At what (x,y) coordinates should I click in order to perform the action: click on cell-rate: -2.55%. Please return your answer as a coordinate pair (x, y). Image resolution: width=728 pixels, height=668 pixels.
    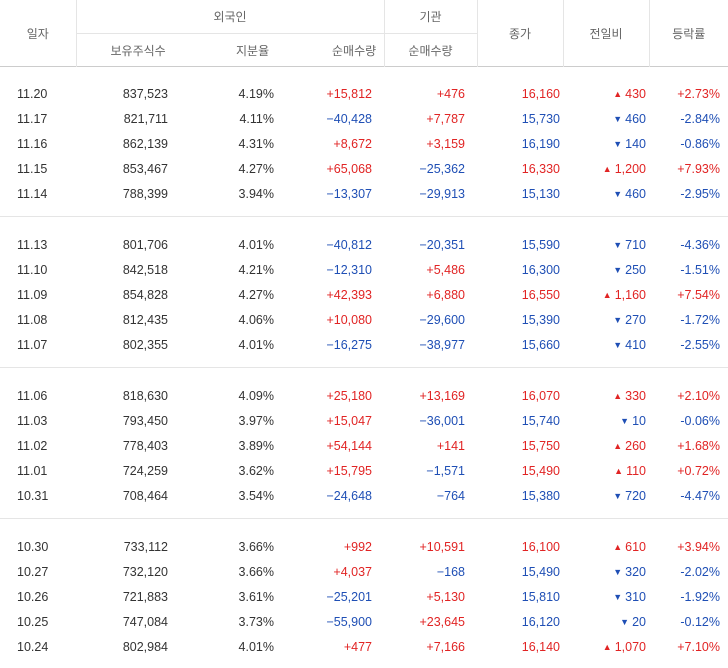
    Looking at the image, I should click on (700, 344).